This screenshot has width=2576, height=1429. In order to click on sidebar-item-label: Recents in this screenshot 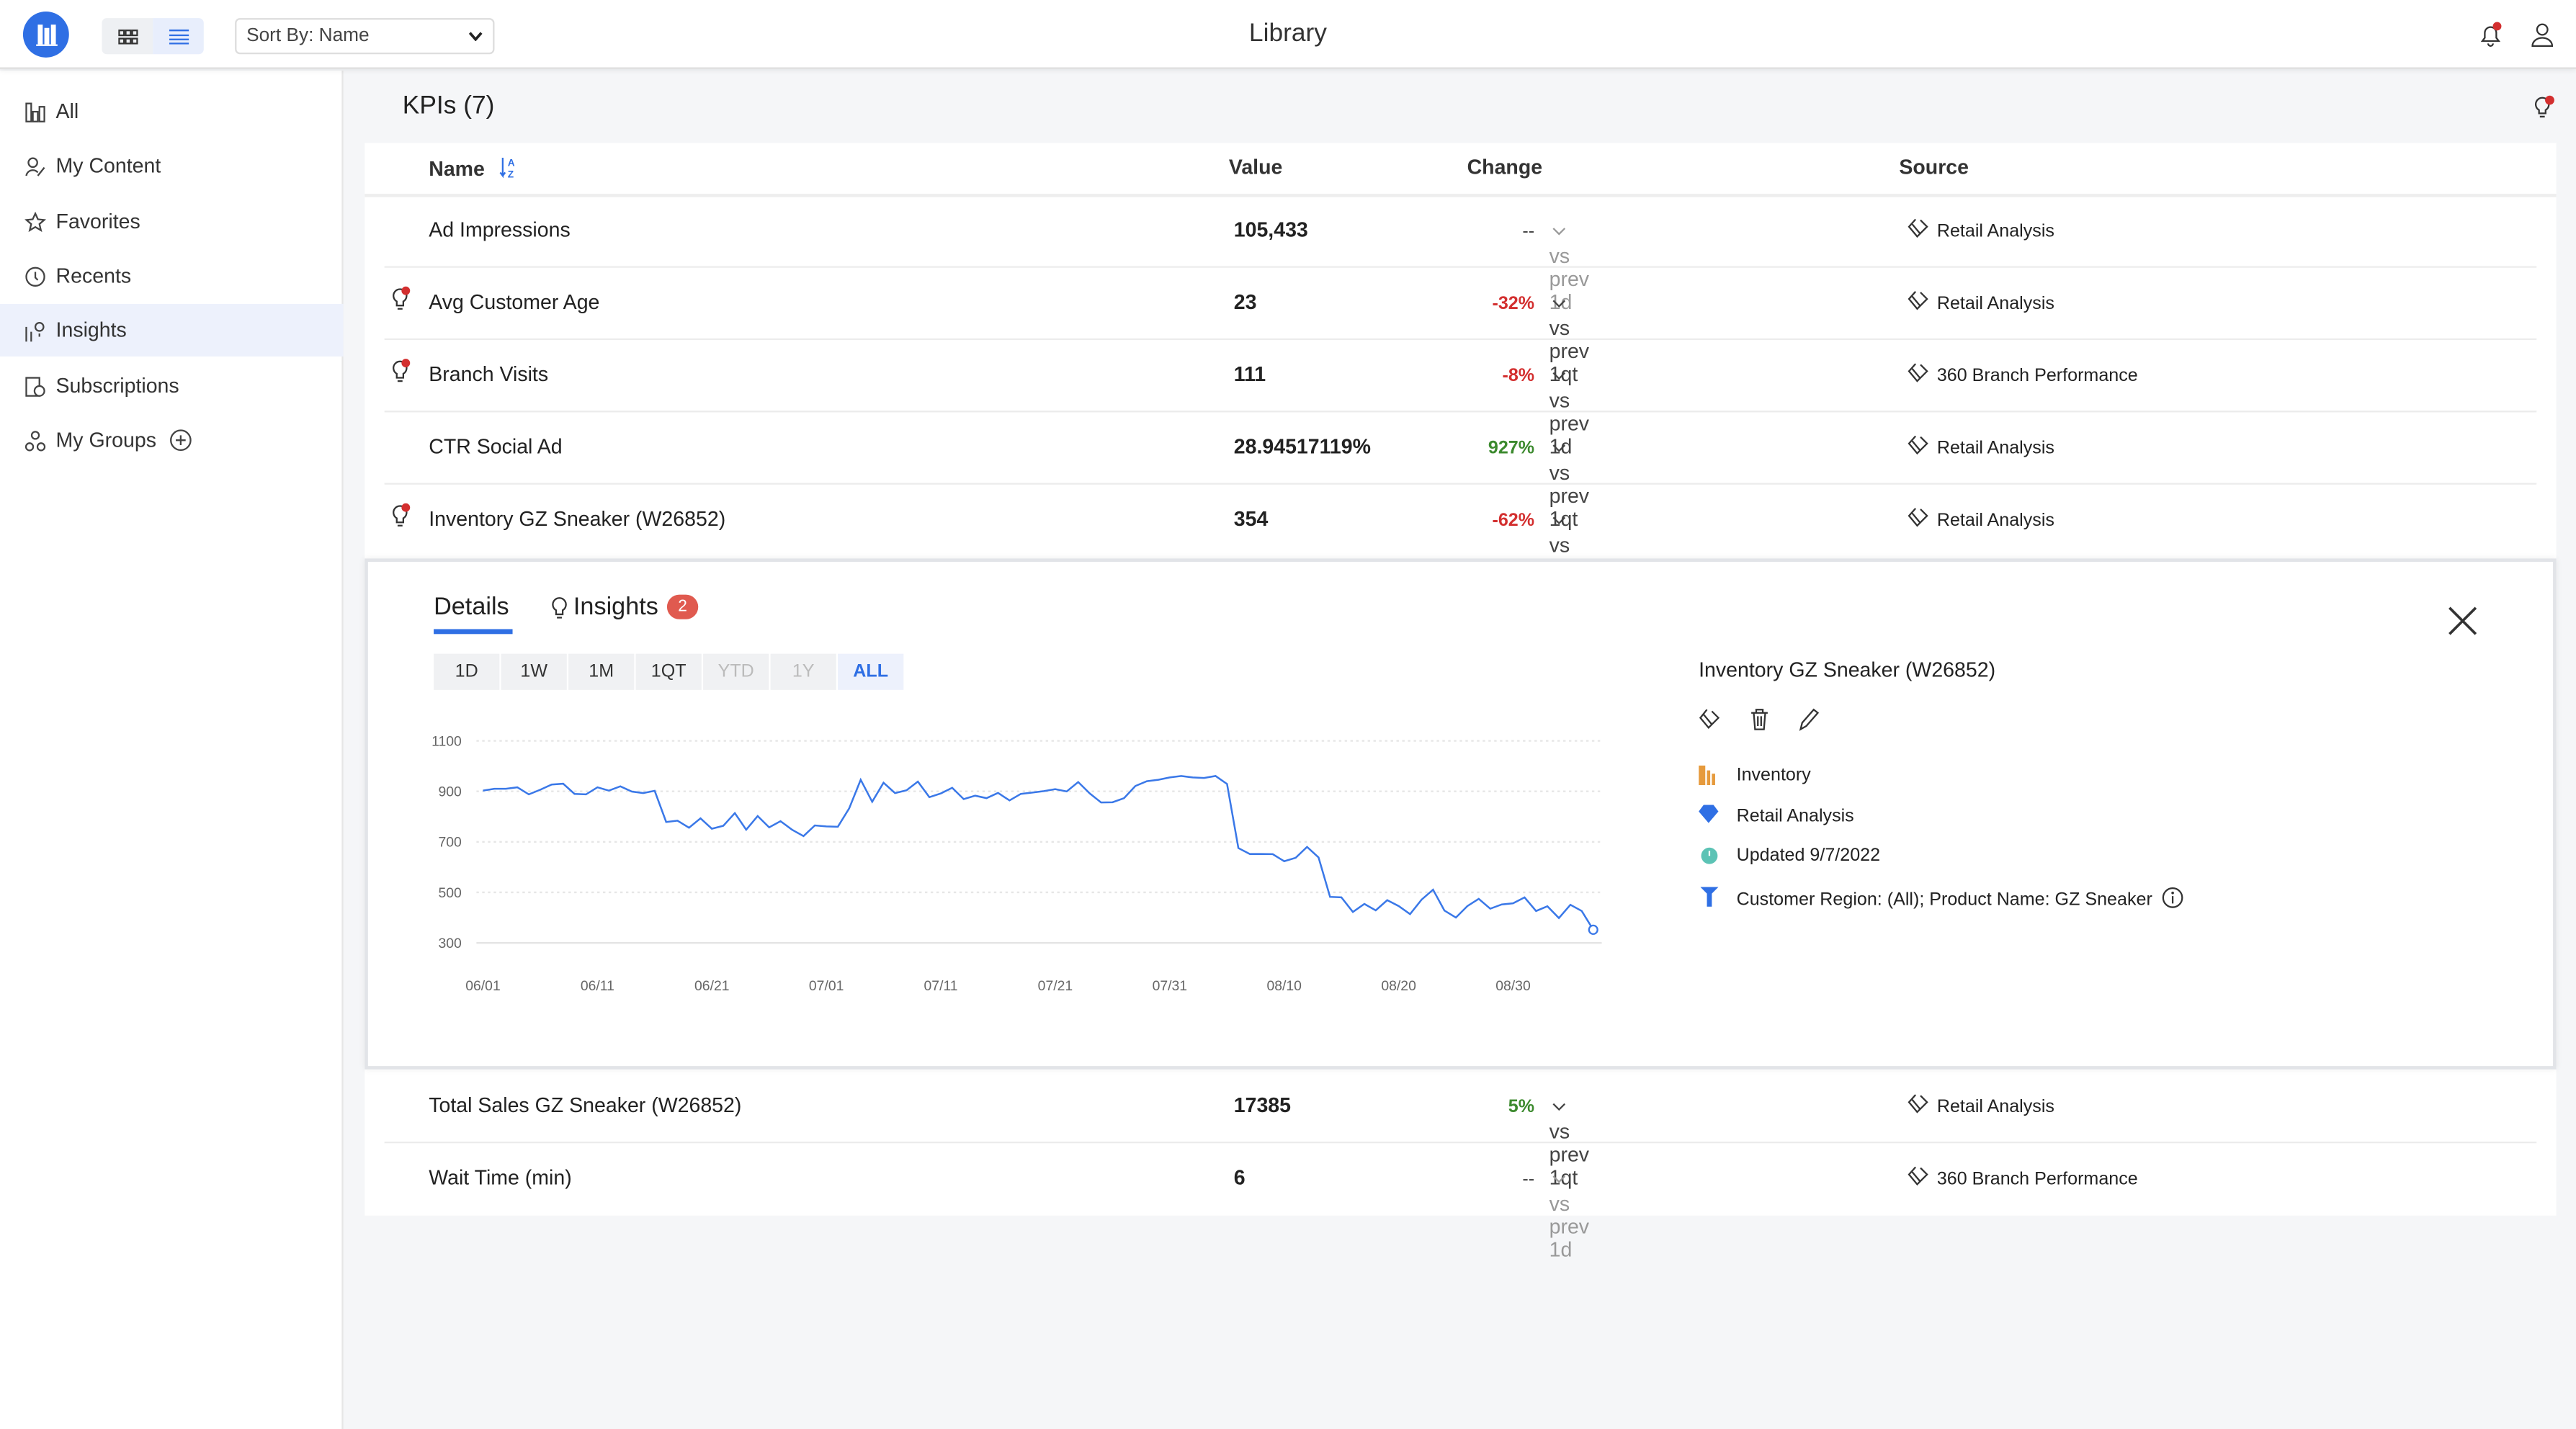, I will do `click(93, 276)`.